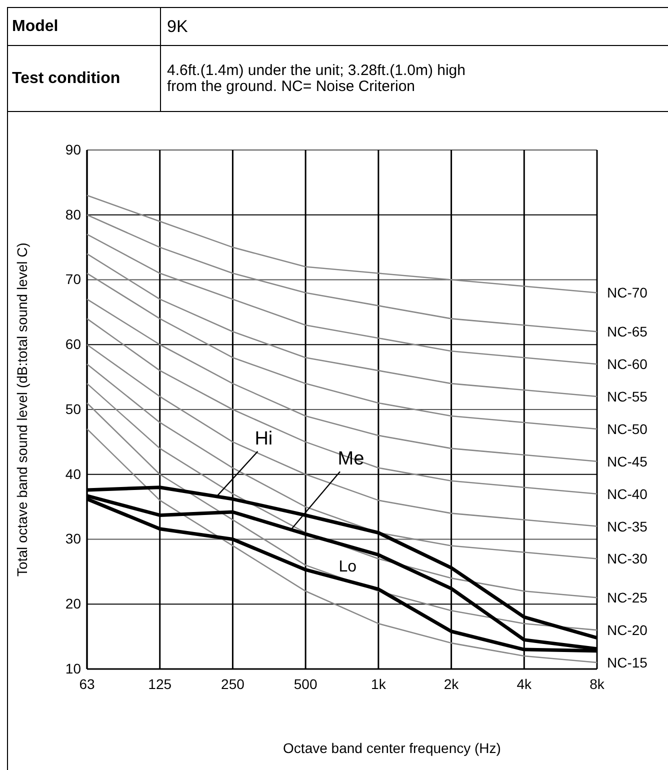 The image size is (668, 770). Describe the element at coordinates (316, 78) in the screenshot. I see `text: 4.6ft.(1.4m) under the unit; 3.28ft.(1.0m) high from the ground. NC= Noise Criterion` at that location.